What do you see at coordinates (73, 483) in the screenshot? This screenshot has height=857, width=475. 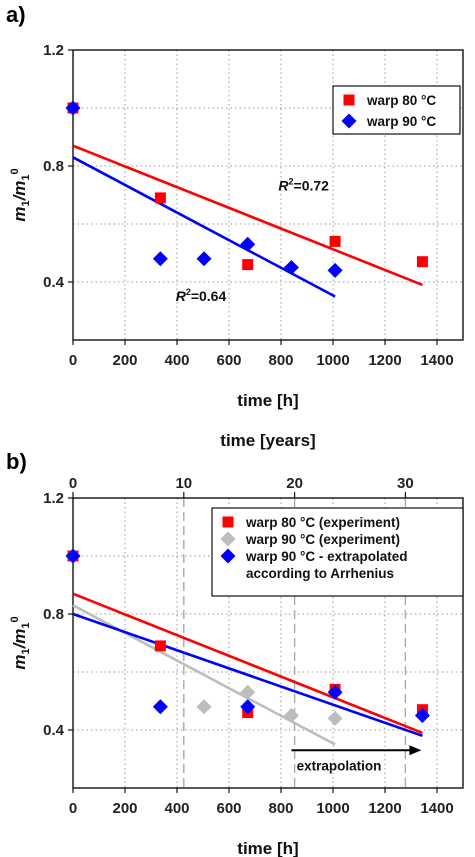 I see `x2-tick-label: 0` at bounding box center [73, 483].